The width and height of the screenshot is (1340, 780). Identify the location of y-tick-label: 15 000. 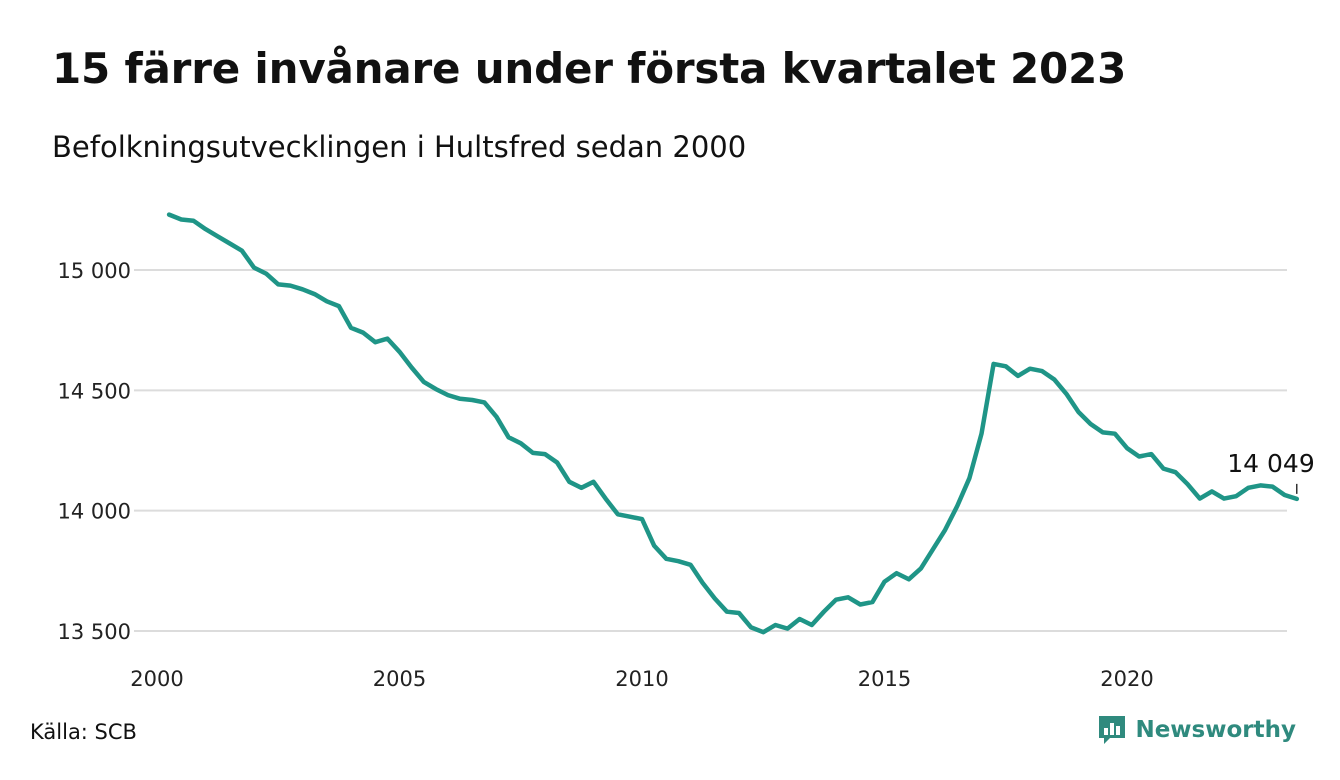
(94, 271).